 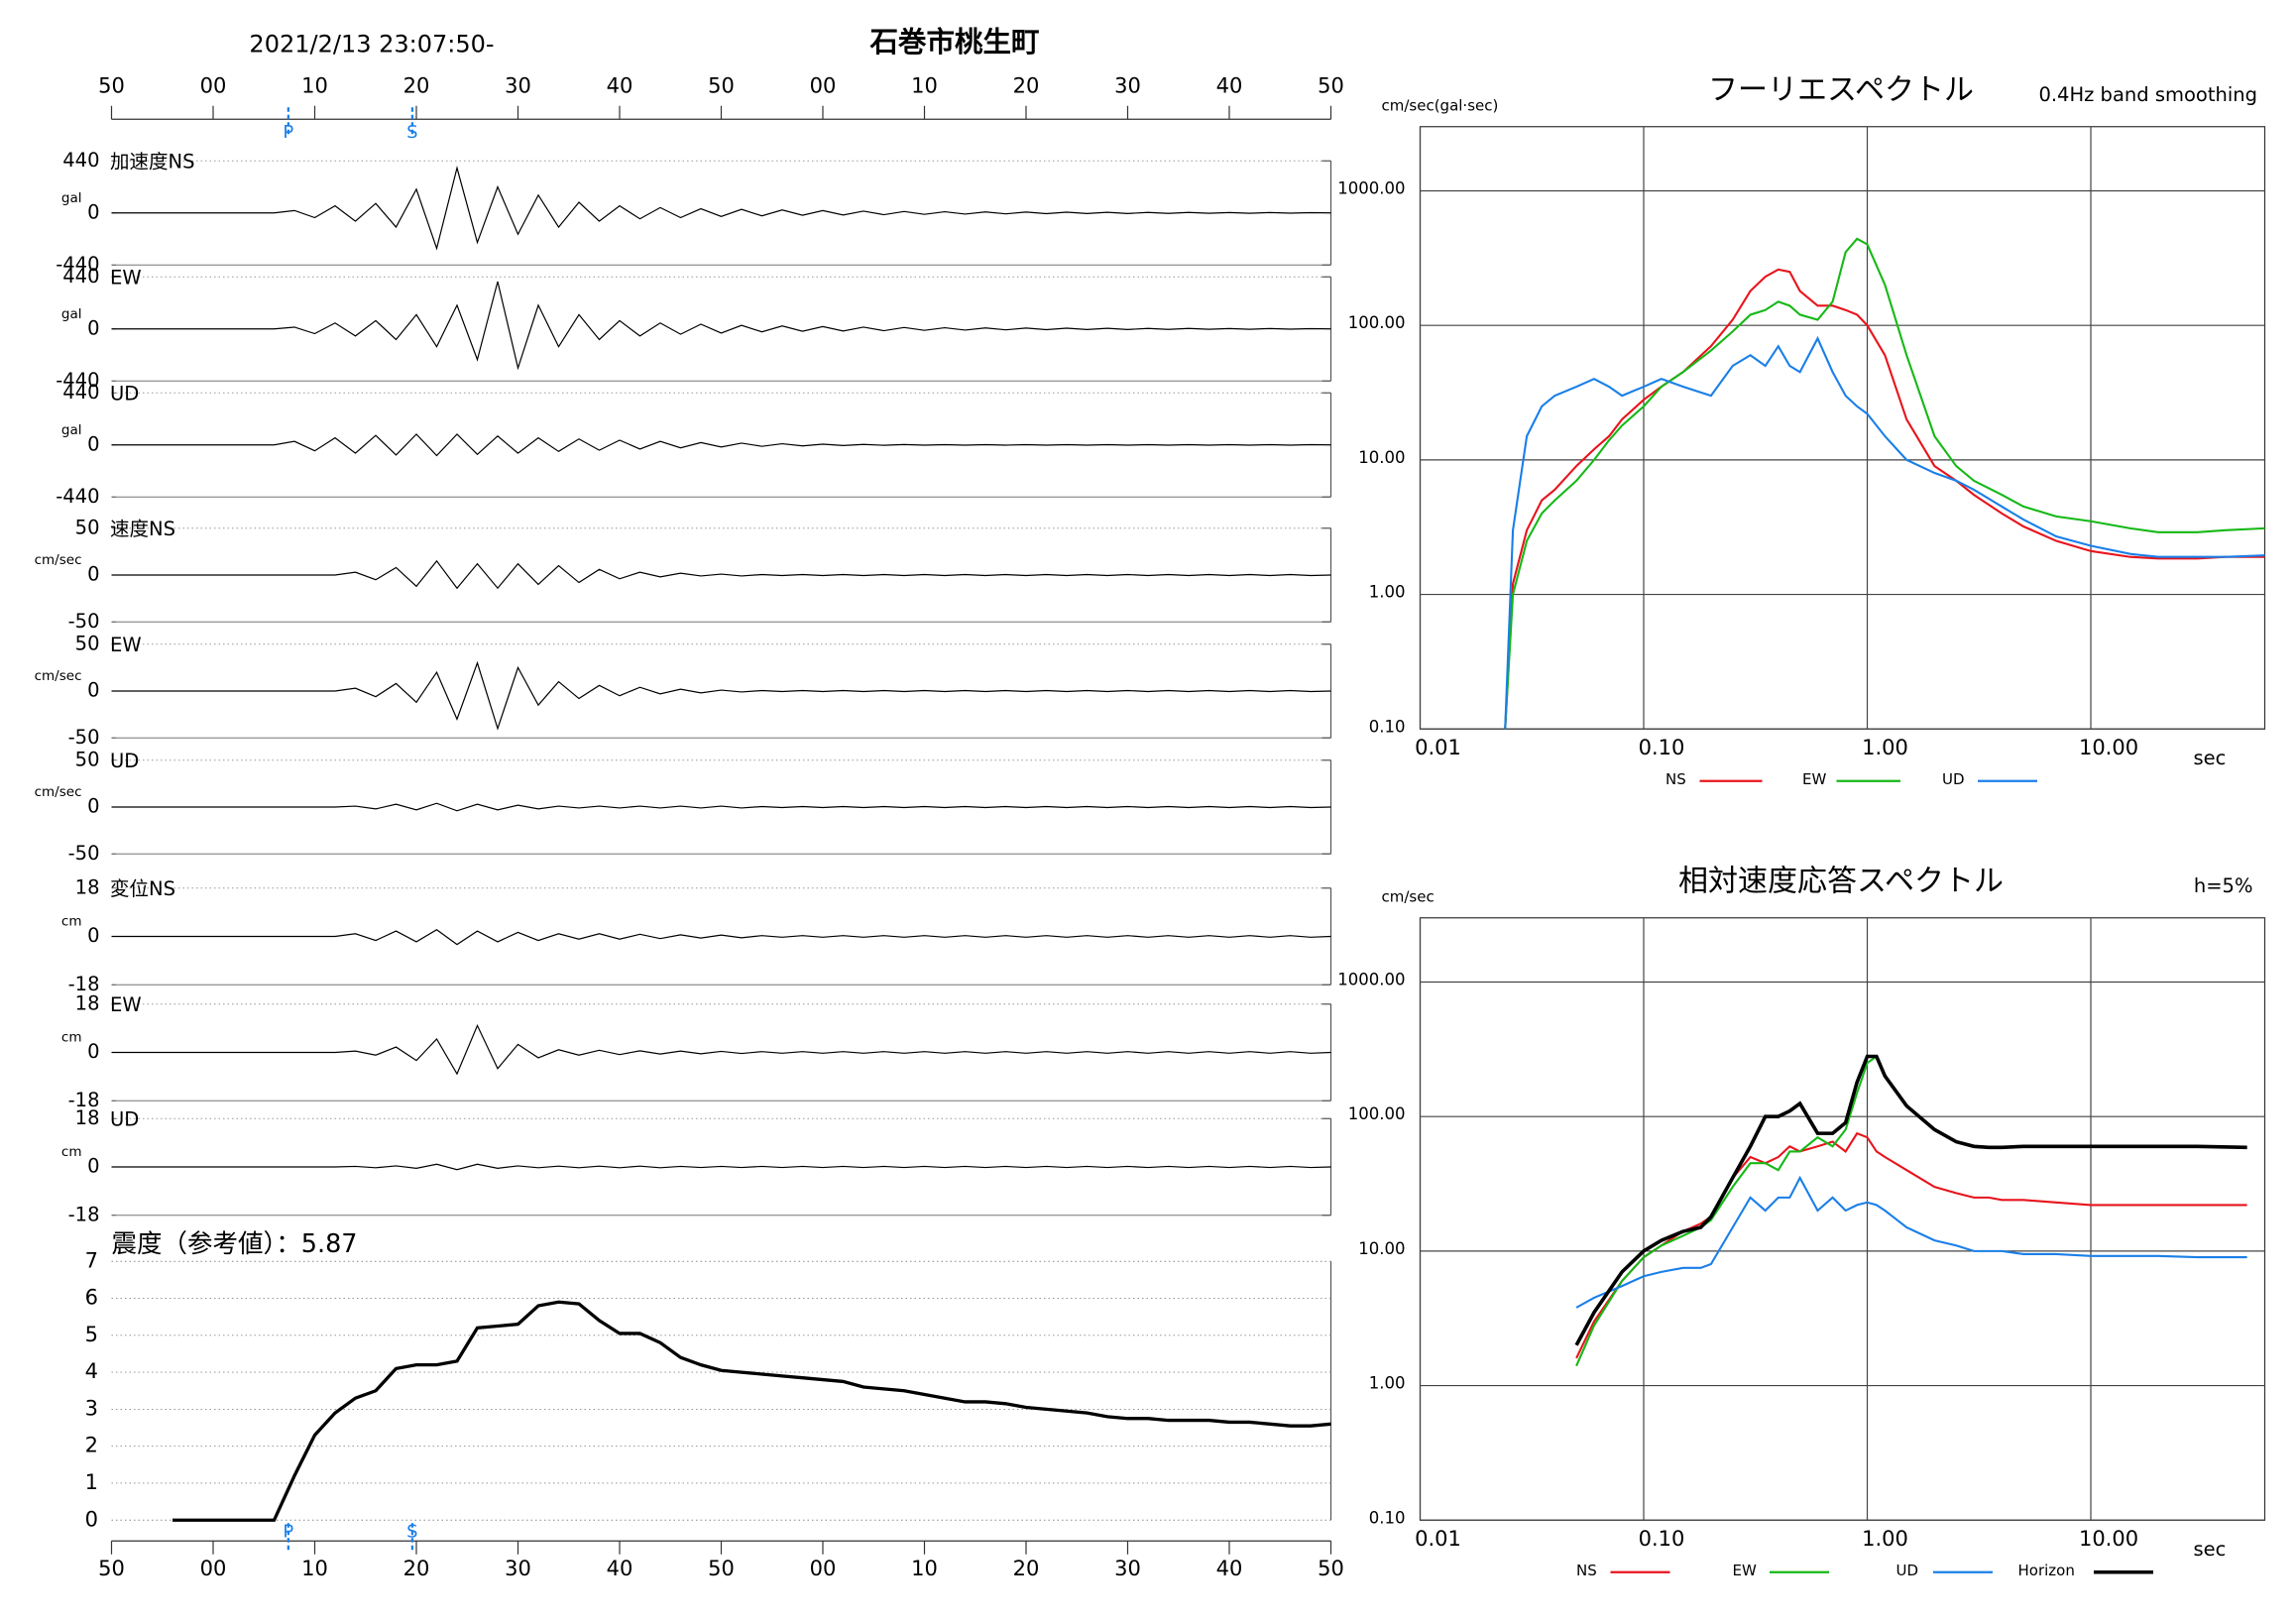 I want to click on y-tick-label: 440, so click(x=80, y=276).